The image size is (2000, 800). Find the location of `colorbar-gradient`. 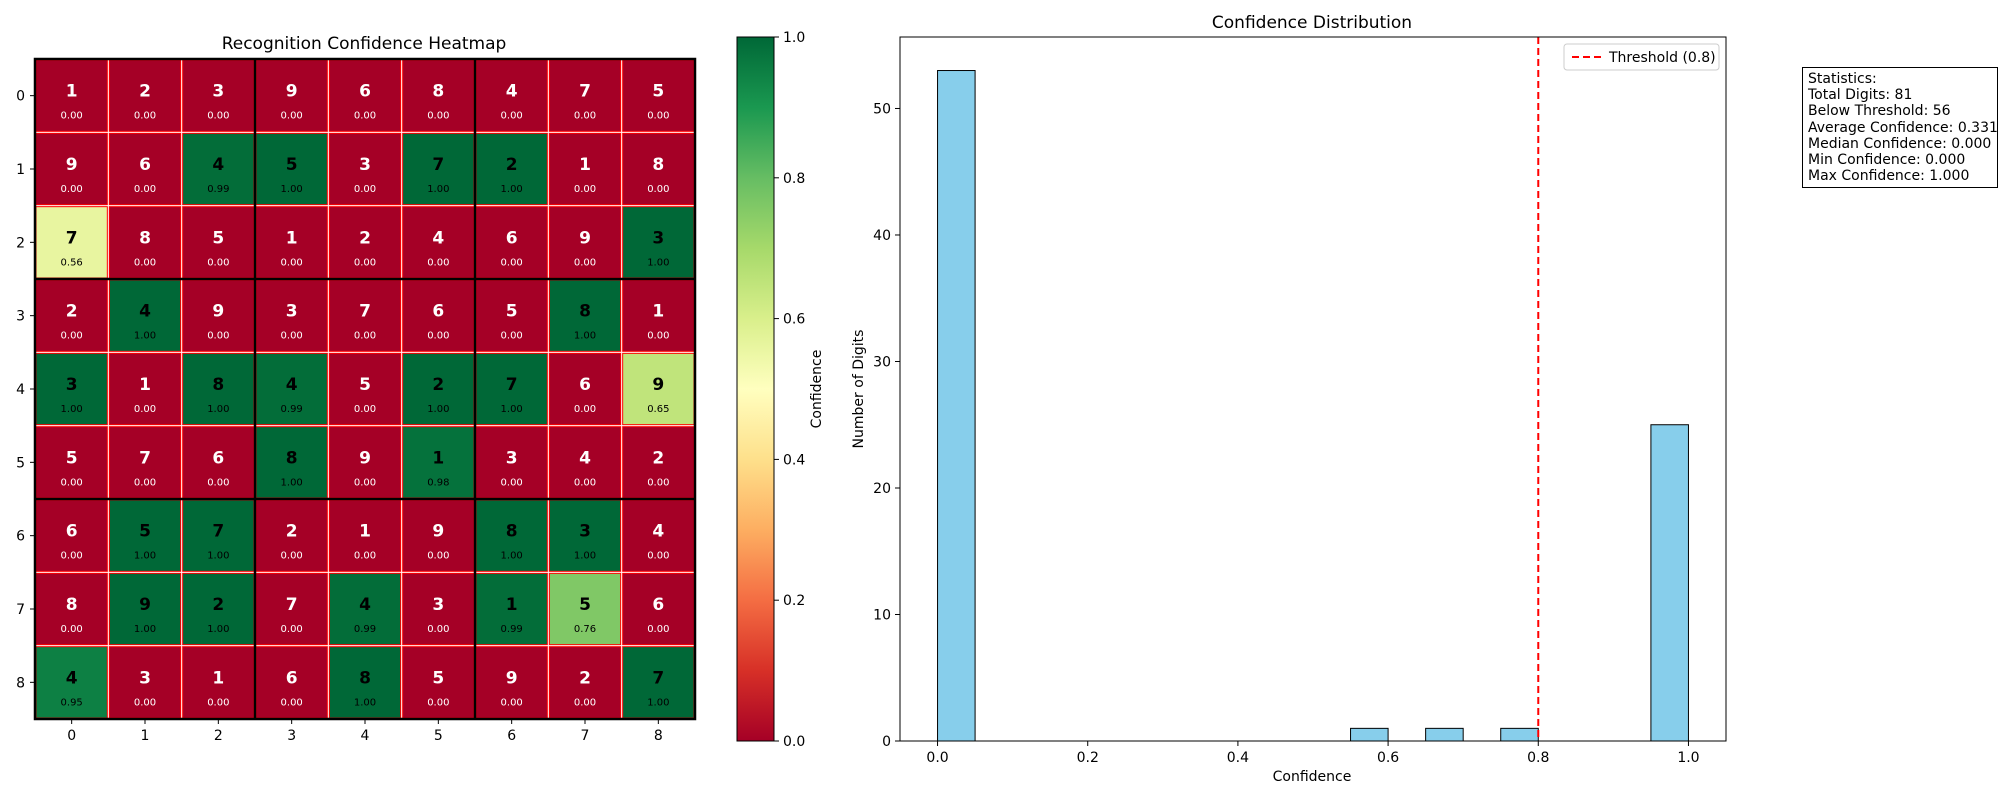

colorbar-gradient is located at coordinates (755, 389).